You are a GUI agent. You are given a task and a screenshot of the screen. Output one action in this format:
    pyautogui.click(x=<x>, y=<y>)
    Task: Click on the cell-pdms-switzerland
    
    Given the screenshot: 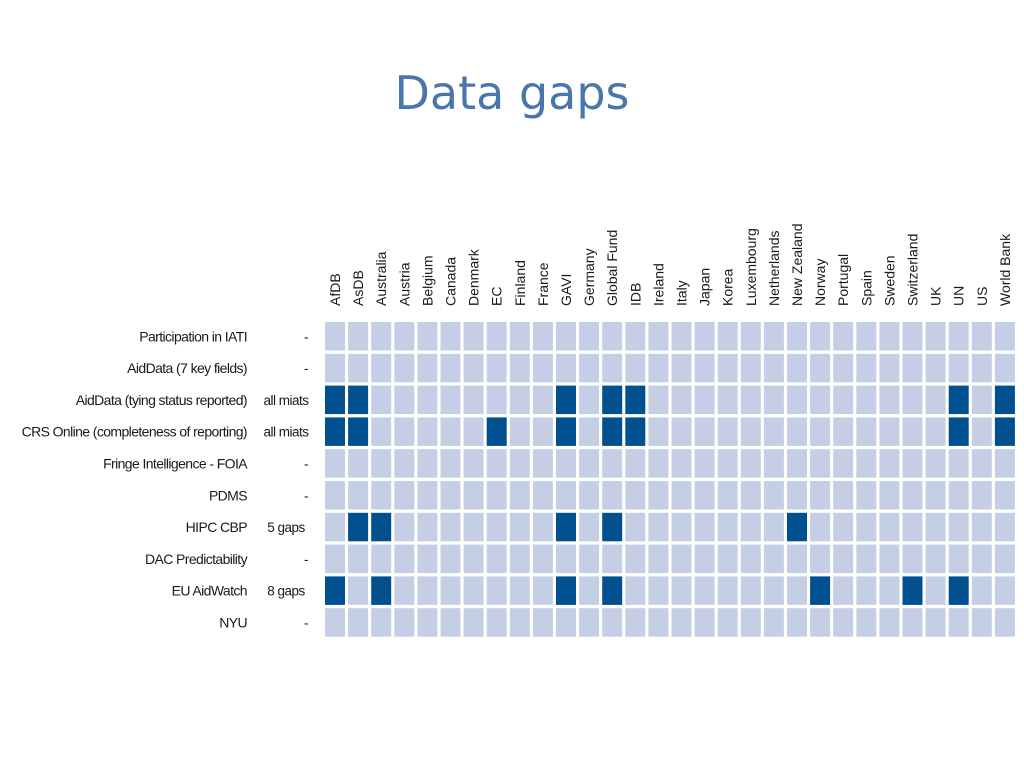 What is the action you would take?
    pyautogui.click(x=912, y=495)
    